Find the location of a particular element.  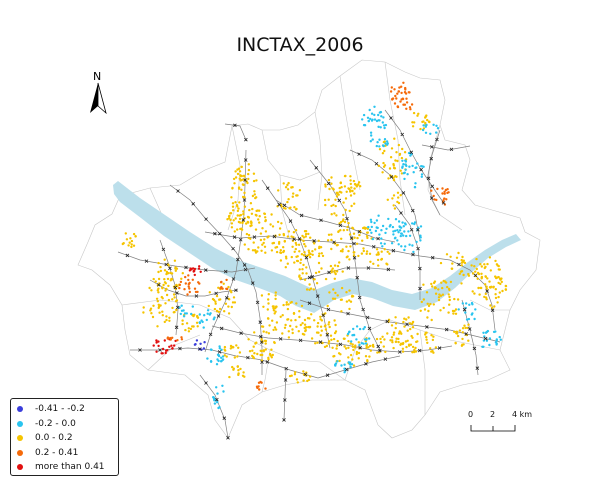

legend-label: 0.0 - 0.2 is located at coordinates (54, 438).